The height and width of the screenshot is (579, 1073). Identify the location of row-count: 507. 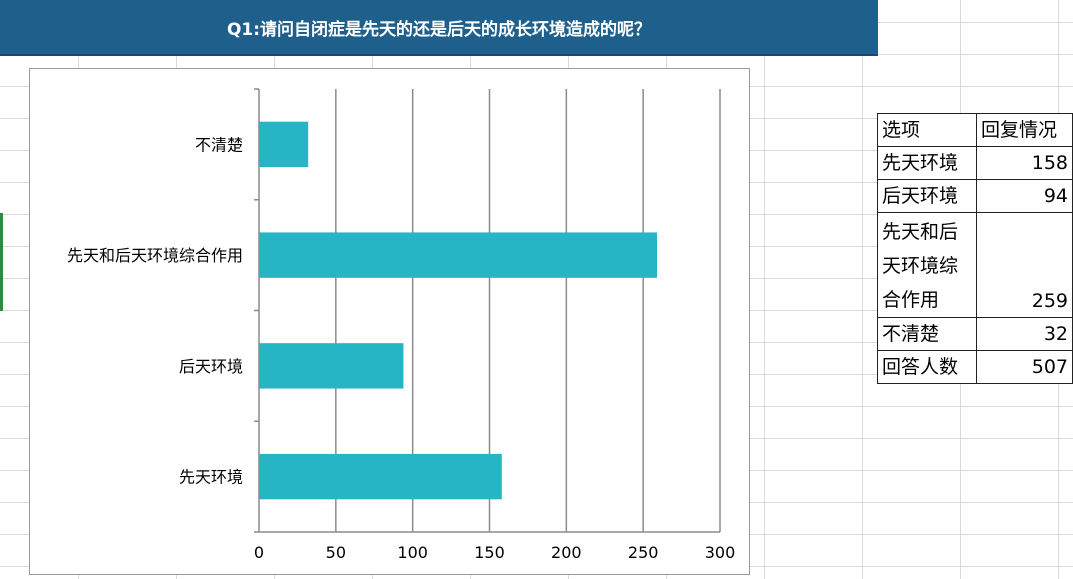
(1024, 367).